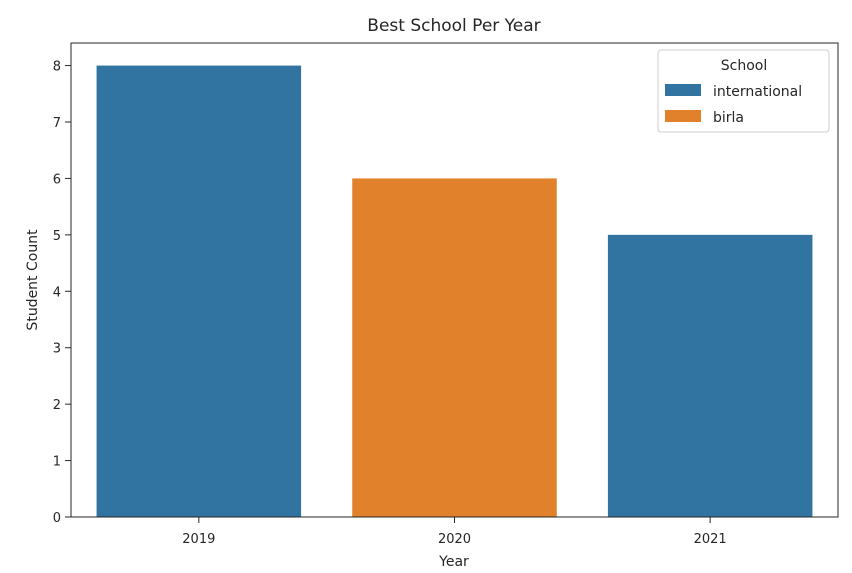  I want to click on y-tick-label: 5, so click(57, 236).